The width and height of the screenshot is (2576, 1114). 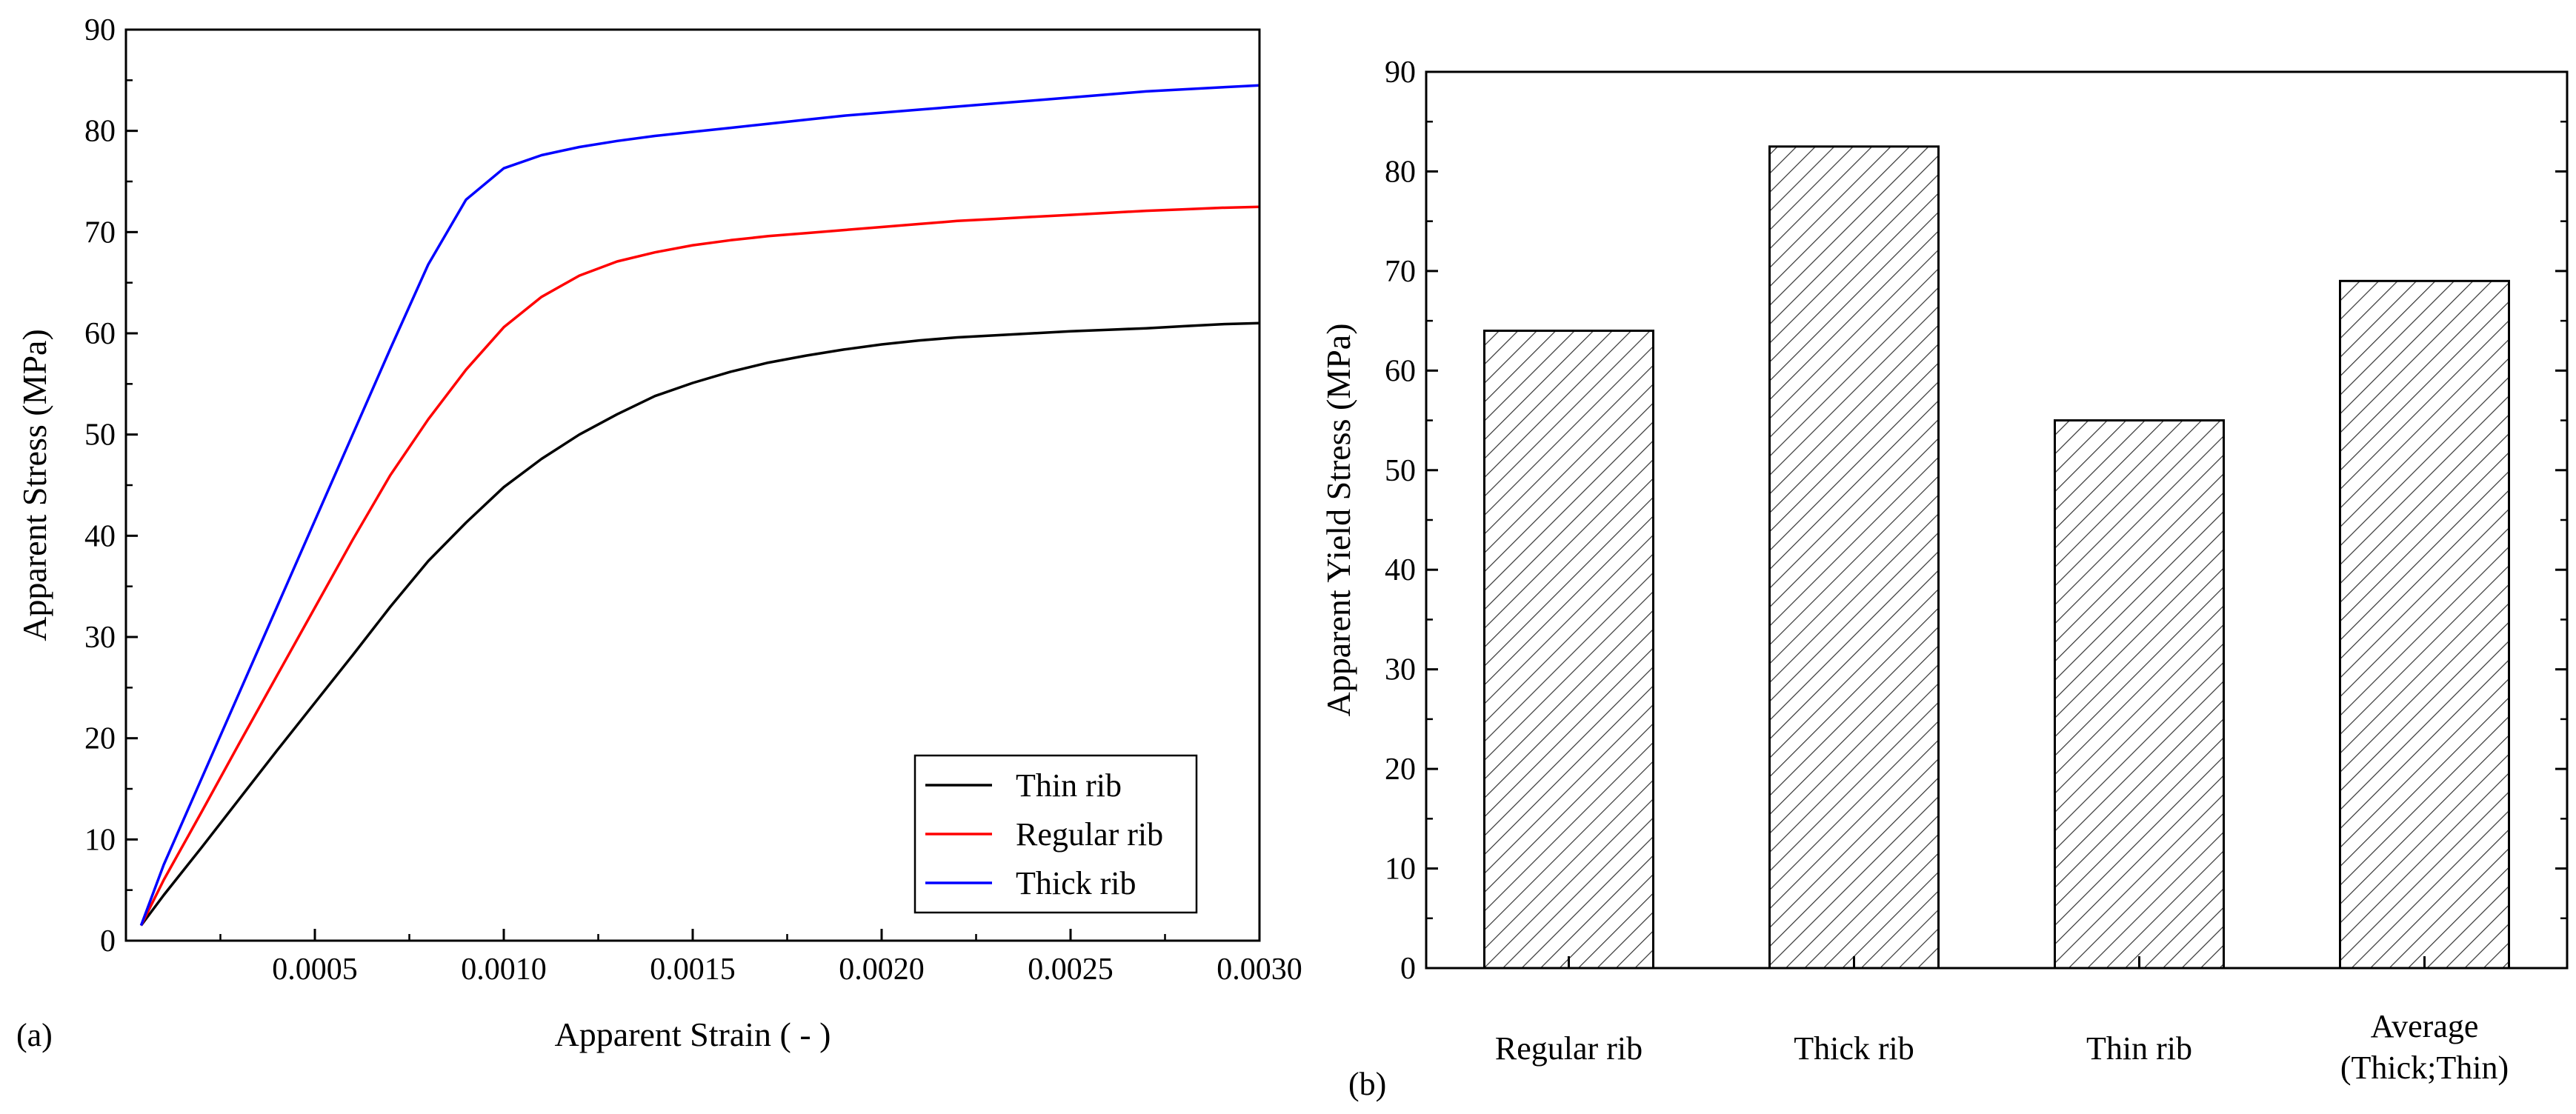 I want to click on legend-label: Thin rib, so click(x=1069, y=786).